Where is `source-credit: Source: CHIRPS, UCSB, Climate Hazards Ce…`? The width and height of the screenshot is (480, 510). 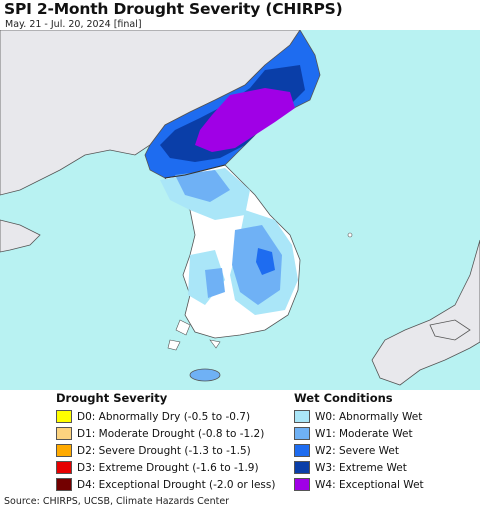 source-credit: Source: CHIRPS, UCSB, Climate Hazards Ce… is located at coordinates (117, 501).